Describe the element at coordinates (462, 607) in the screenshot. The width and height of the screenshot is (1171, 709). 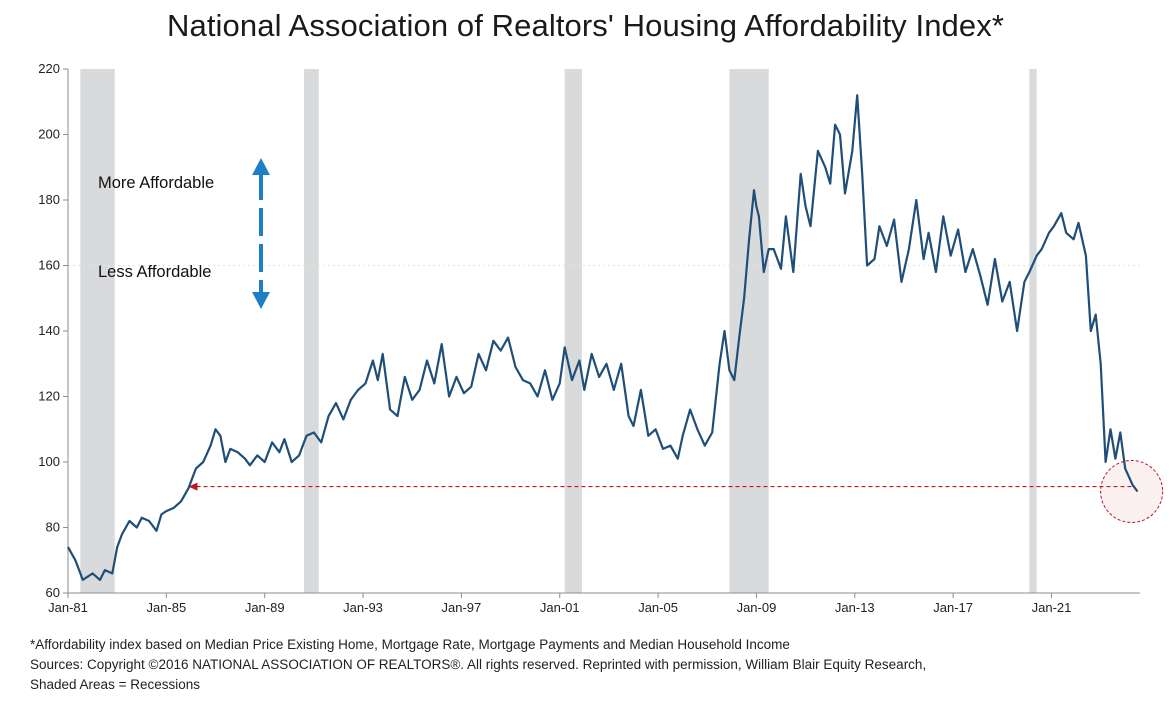
I see `x-tick-label: Jan-97` at that location.